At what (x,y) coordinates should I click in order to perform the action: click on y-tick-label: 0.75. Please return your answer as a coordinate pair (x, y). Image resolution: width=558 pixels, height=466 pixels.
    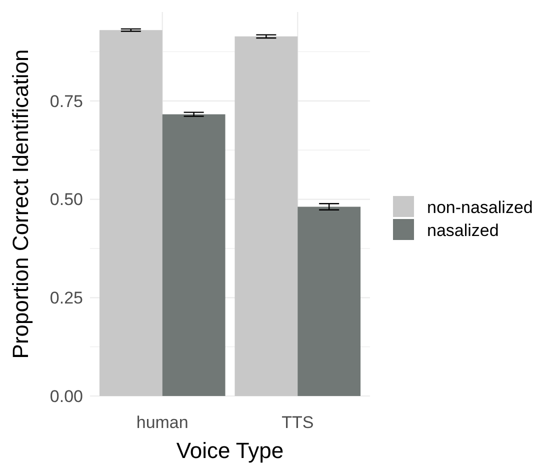
    Looking at the image, I should click on (66, 101).